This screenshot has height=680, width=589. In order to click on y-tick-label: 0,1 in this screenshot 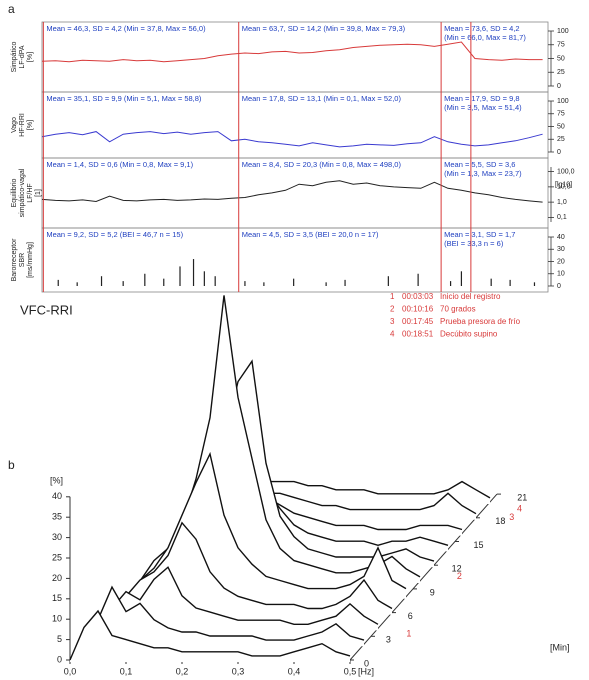, I will do `click(562, 217)`.